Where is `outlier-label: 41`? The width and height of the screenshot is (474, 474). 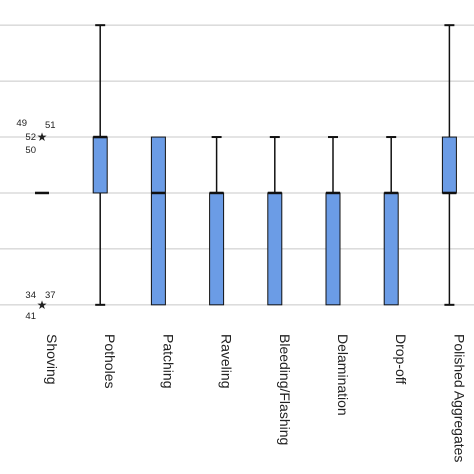 outlier-label: 41 is located at coordinates (30, 316).